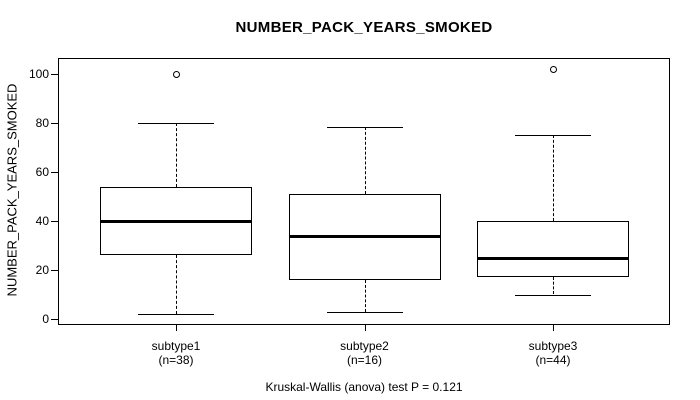 The width and height of the screenshot is (700, 400). What do you see at coordinates (553, 360) in the screenshot?
I see `group-n-count: (n=44)` at bounding box center [553, 360].